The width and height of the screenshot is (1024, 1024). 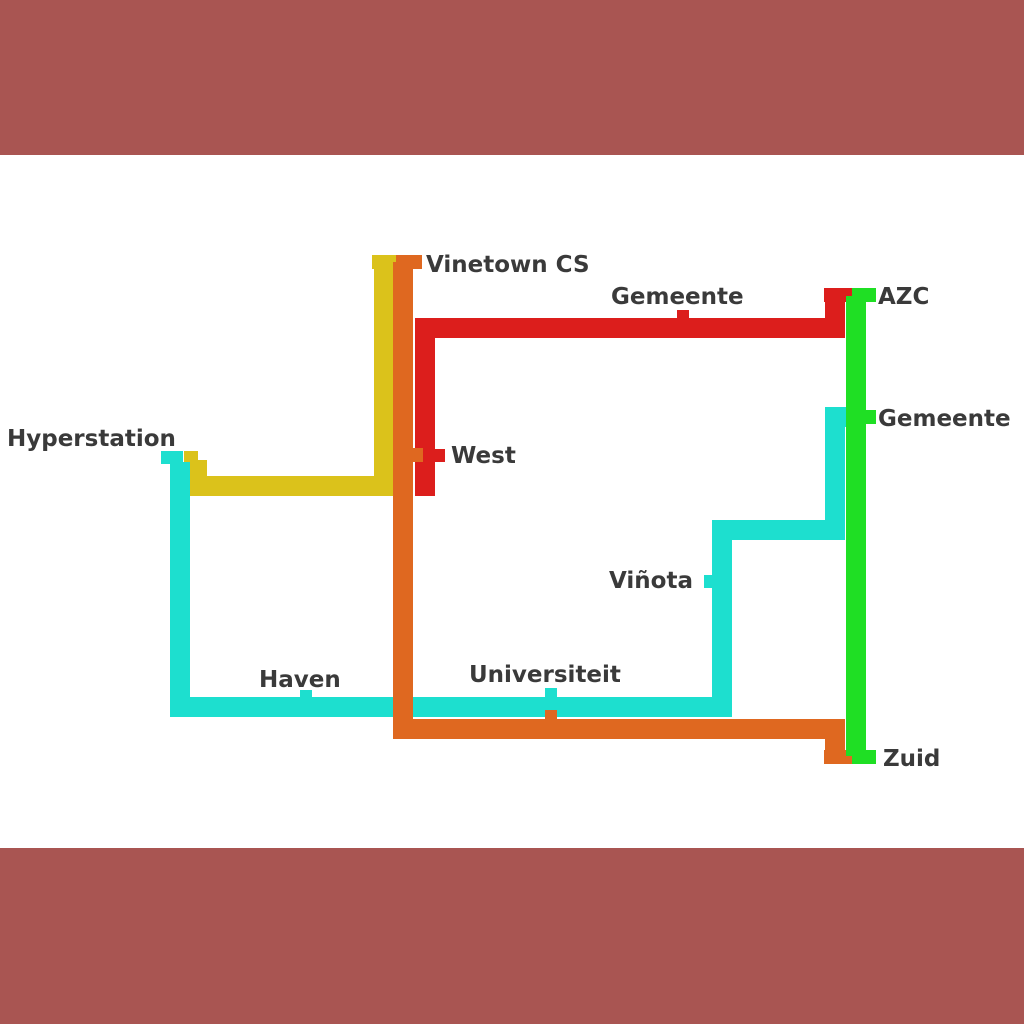 What do you see at coordinates (903, 297) in the screenshot?
I see `station-label-azc: AZC` at bounding box center [903, 297].